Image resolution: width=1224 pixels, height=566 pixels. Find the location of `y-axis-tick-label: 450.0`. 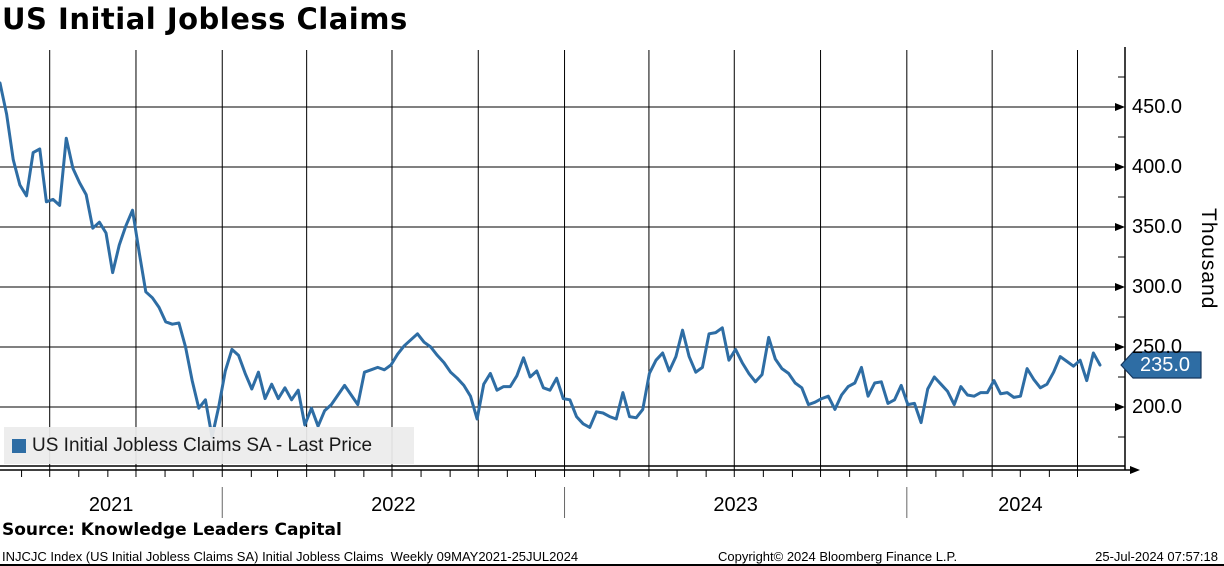

y-axis-tick-label: 450.0 is located at coordinates (1157, 107).